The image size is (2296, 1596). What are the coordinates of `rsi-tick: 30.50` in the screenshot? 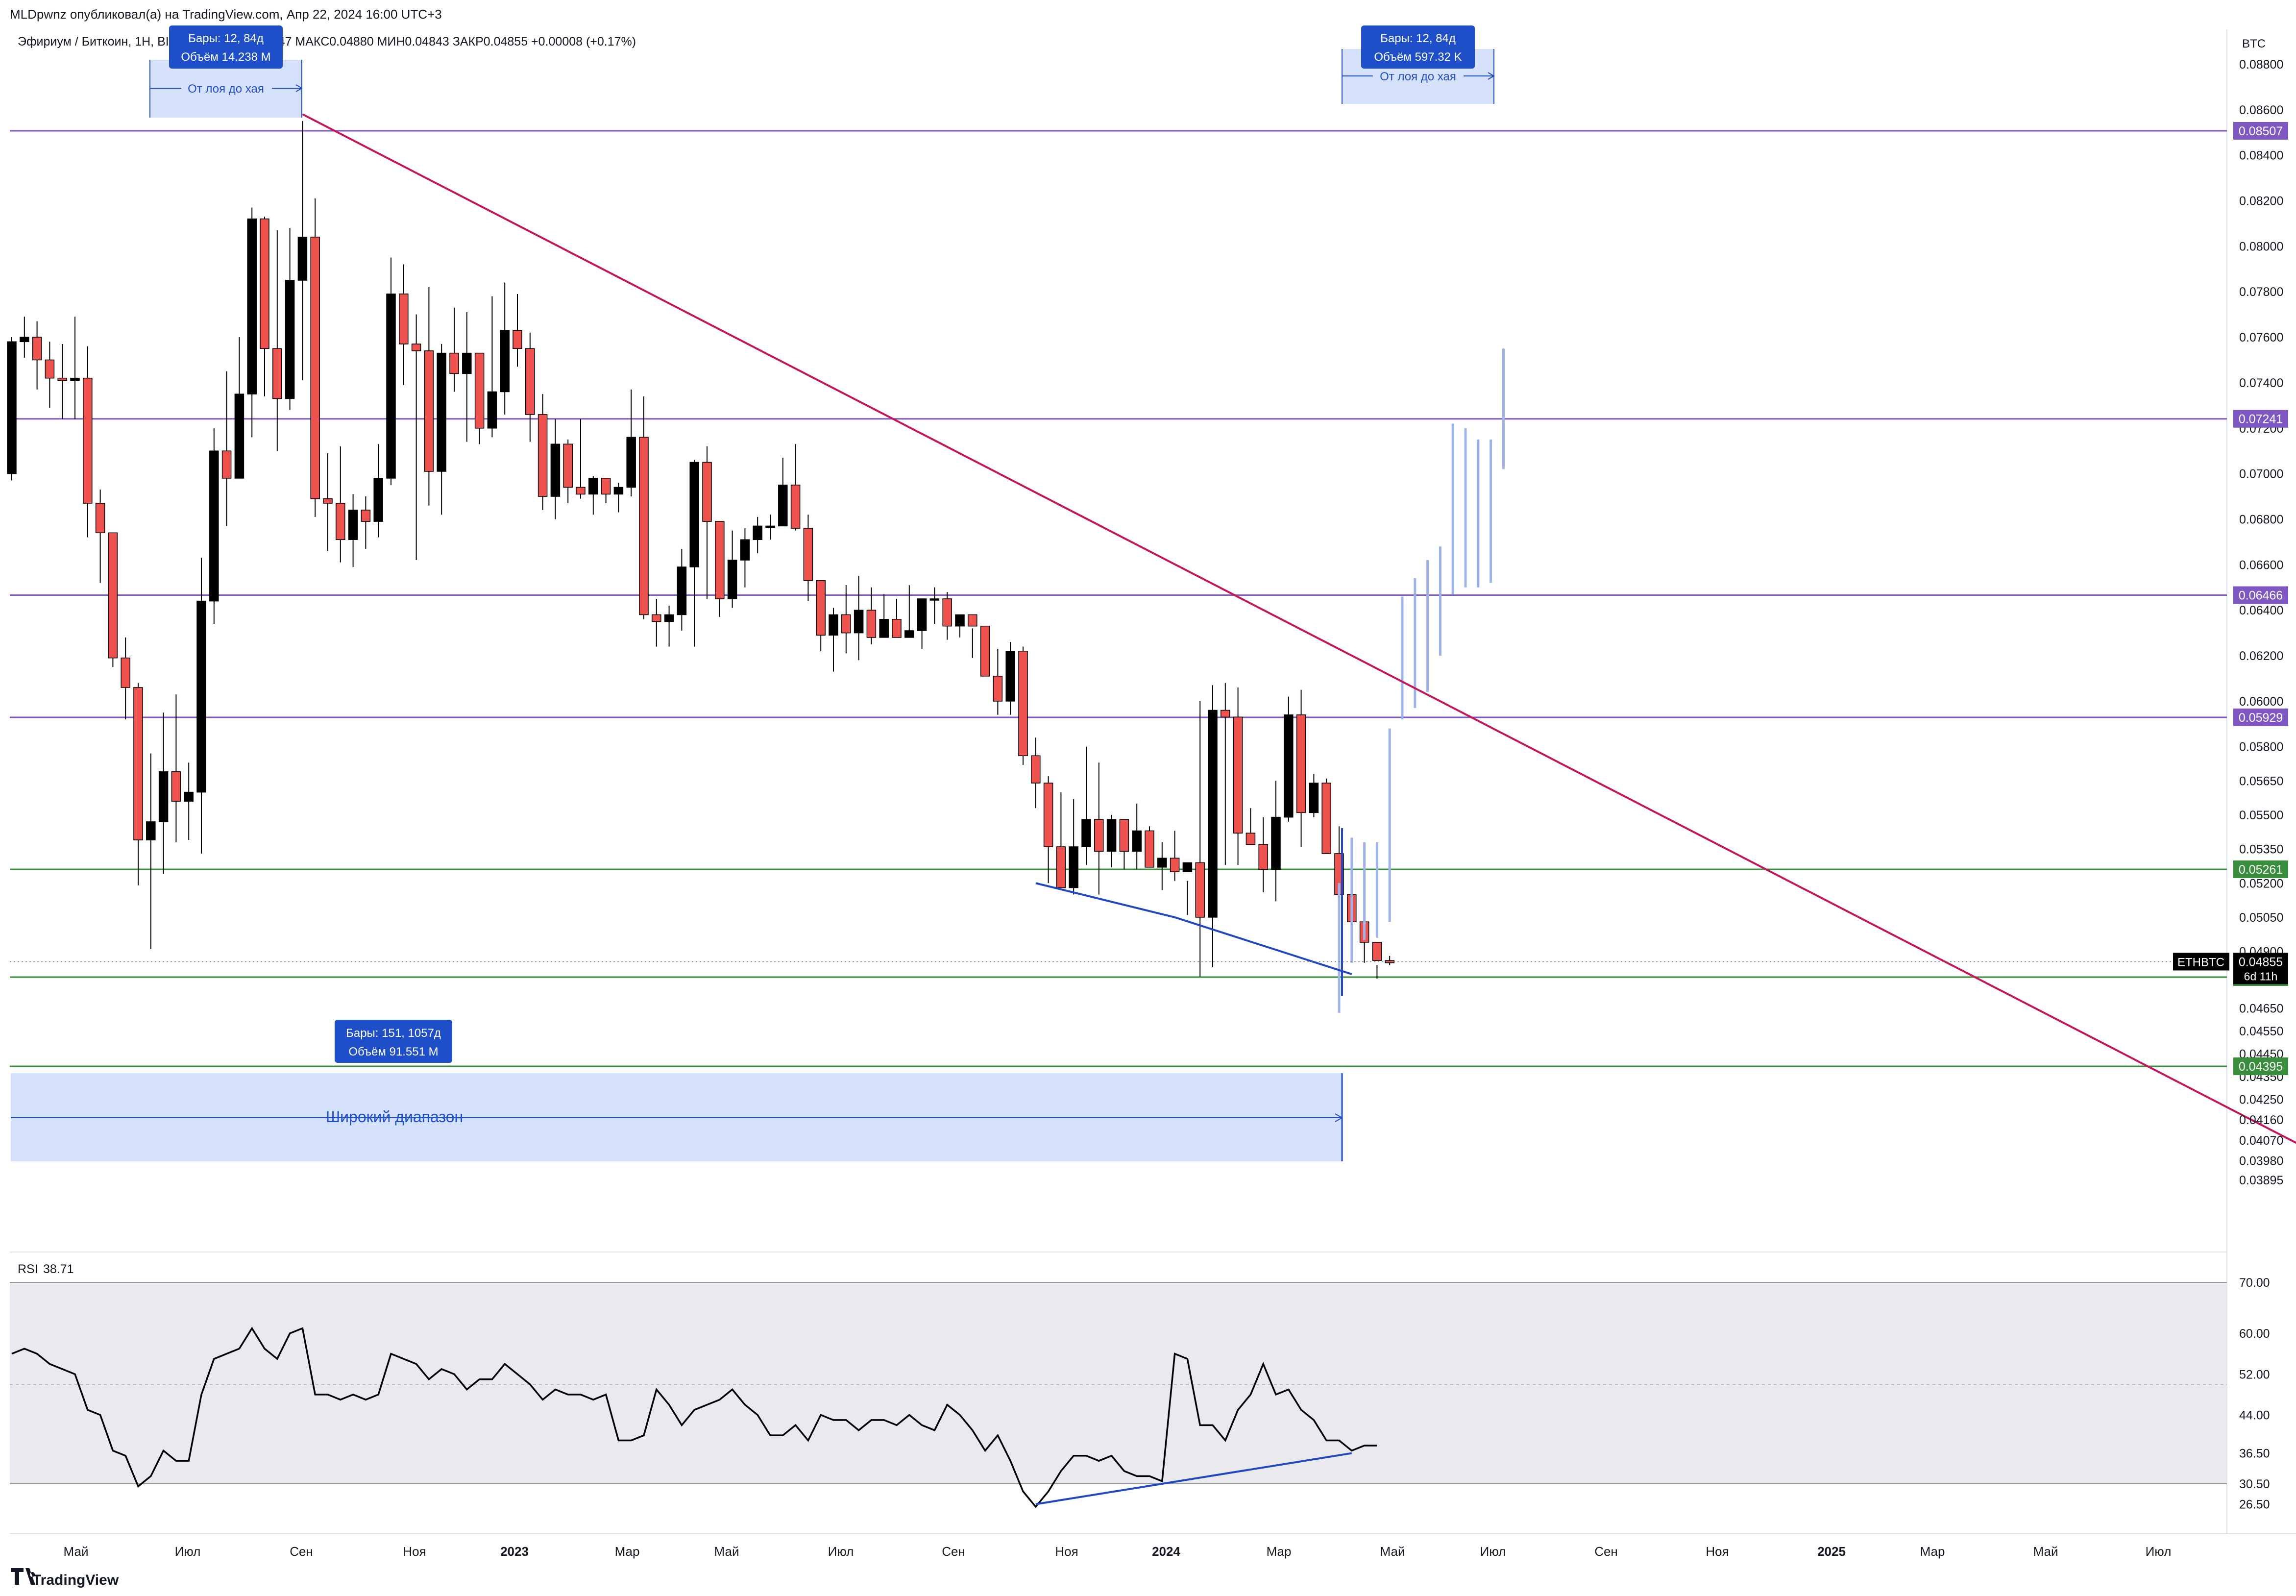 It's located at (2254, 1484).